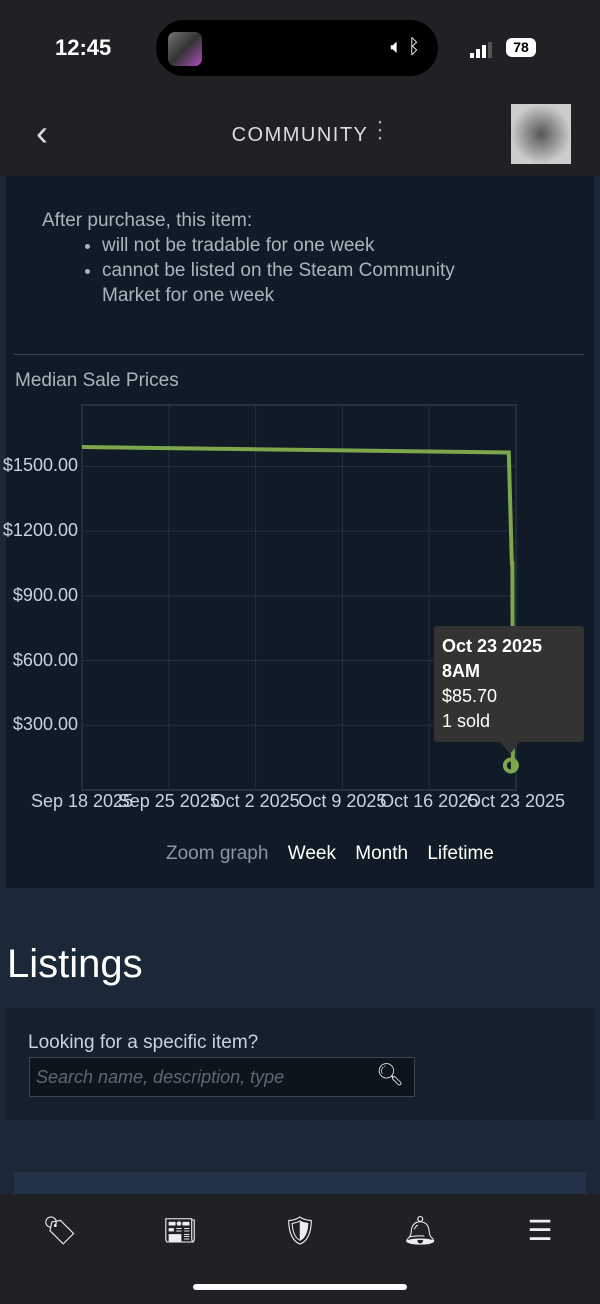 This screenshot has height=1304, width=600. I want to click on app-header: ‹ COMMUNITY · · ·, so click(300, 138).